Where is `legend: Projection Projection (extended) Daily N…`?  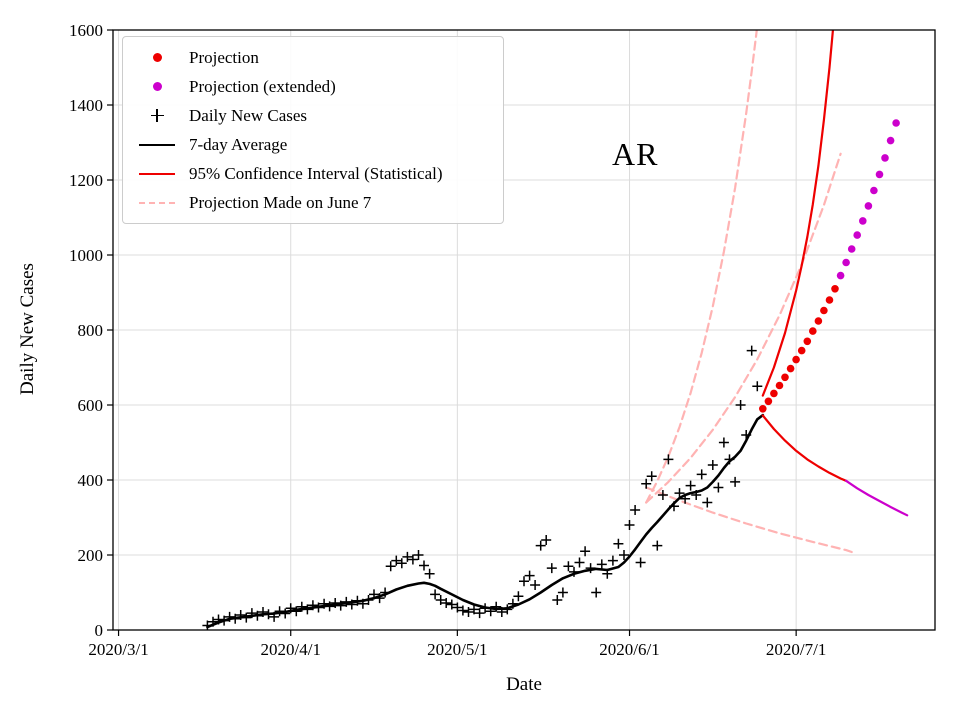
legend: Projection Projection (extended) Daily N… is located at coordinates (313, 130).